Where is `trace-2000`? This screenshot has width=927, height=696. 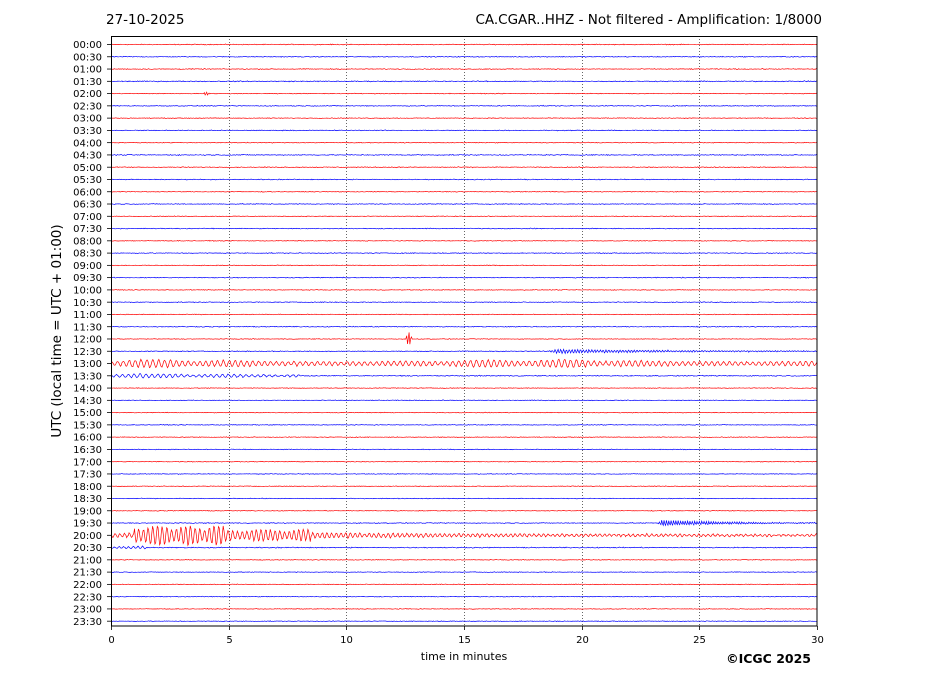
trace-2000 is located at coordinates (464, 536).